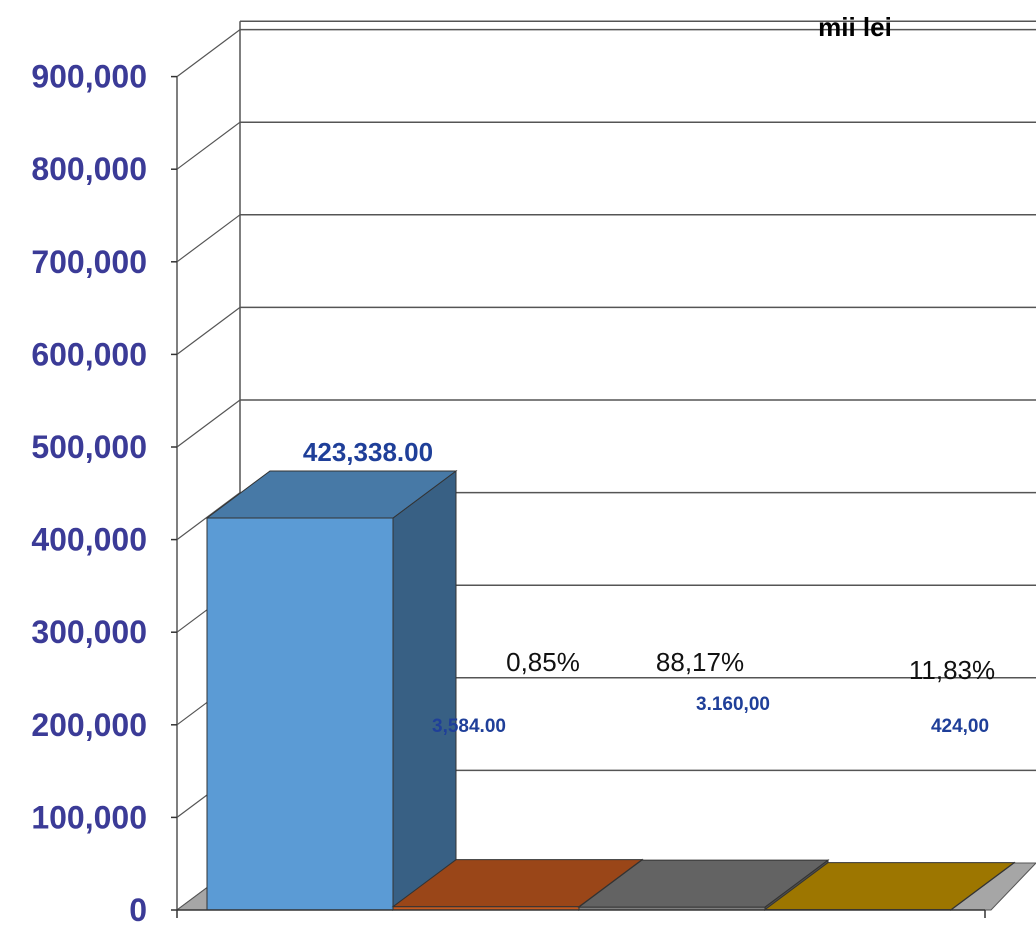 The width and height of the screenshot is (1036, 927). Describe the element at coordinates (89, 632) in the screenshot. I see `y-tick-label: 300,000` at that location.